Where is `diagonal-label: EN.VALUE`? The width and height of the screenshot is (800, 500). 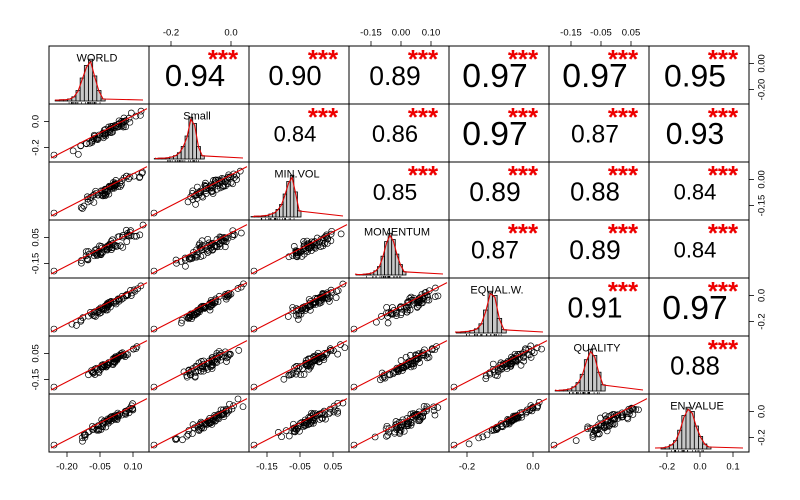 diagonal-label: EN.VALUE is located at coordinates (697, 407).